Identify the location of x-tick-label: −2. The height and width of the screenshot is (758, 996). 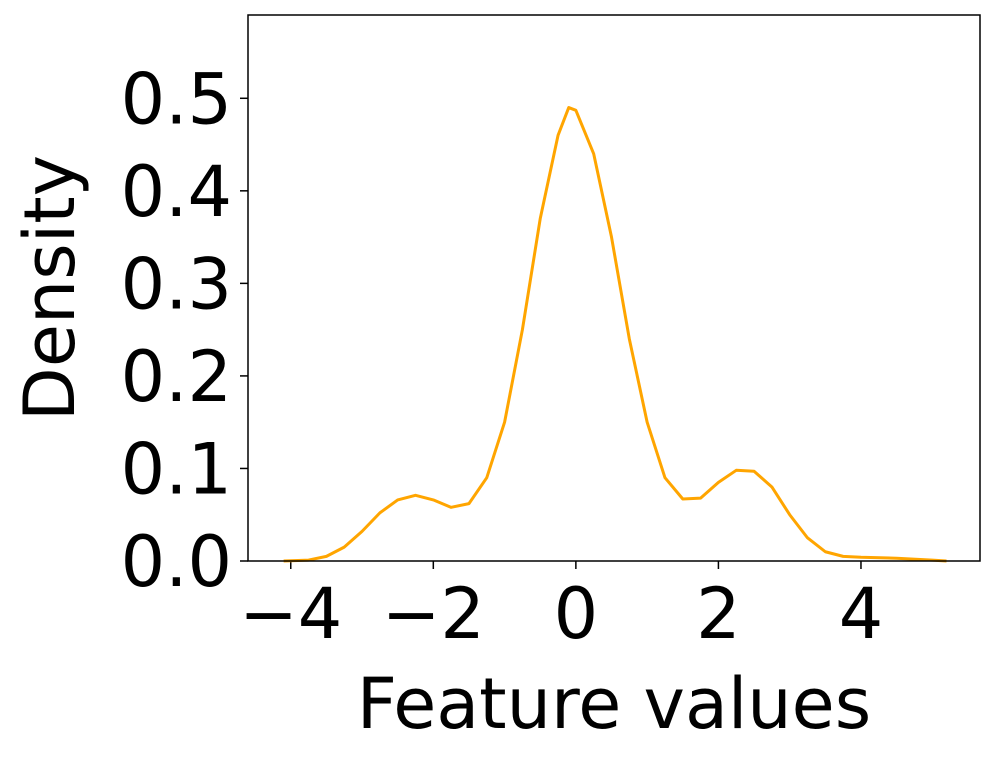
(433, 614).